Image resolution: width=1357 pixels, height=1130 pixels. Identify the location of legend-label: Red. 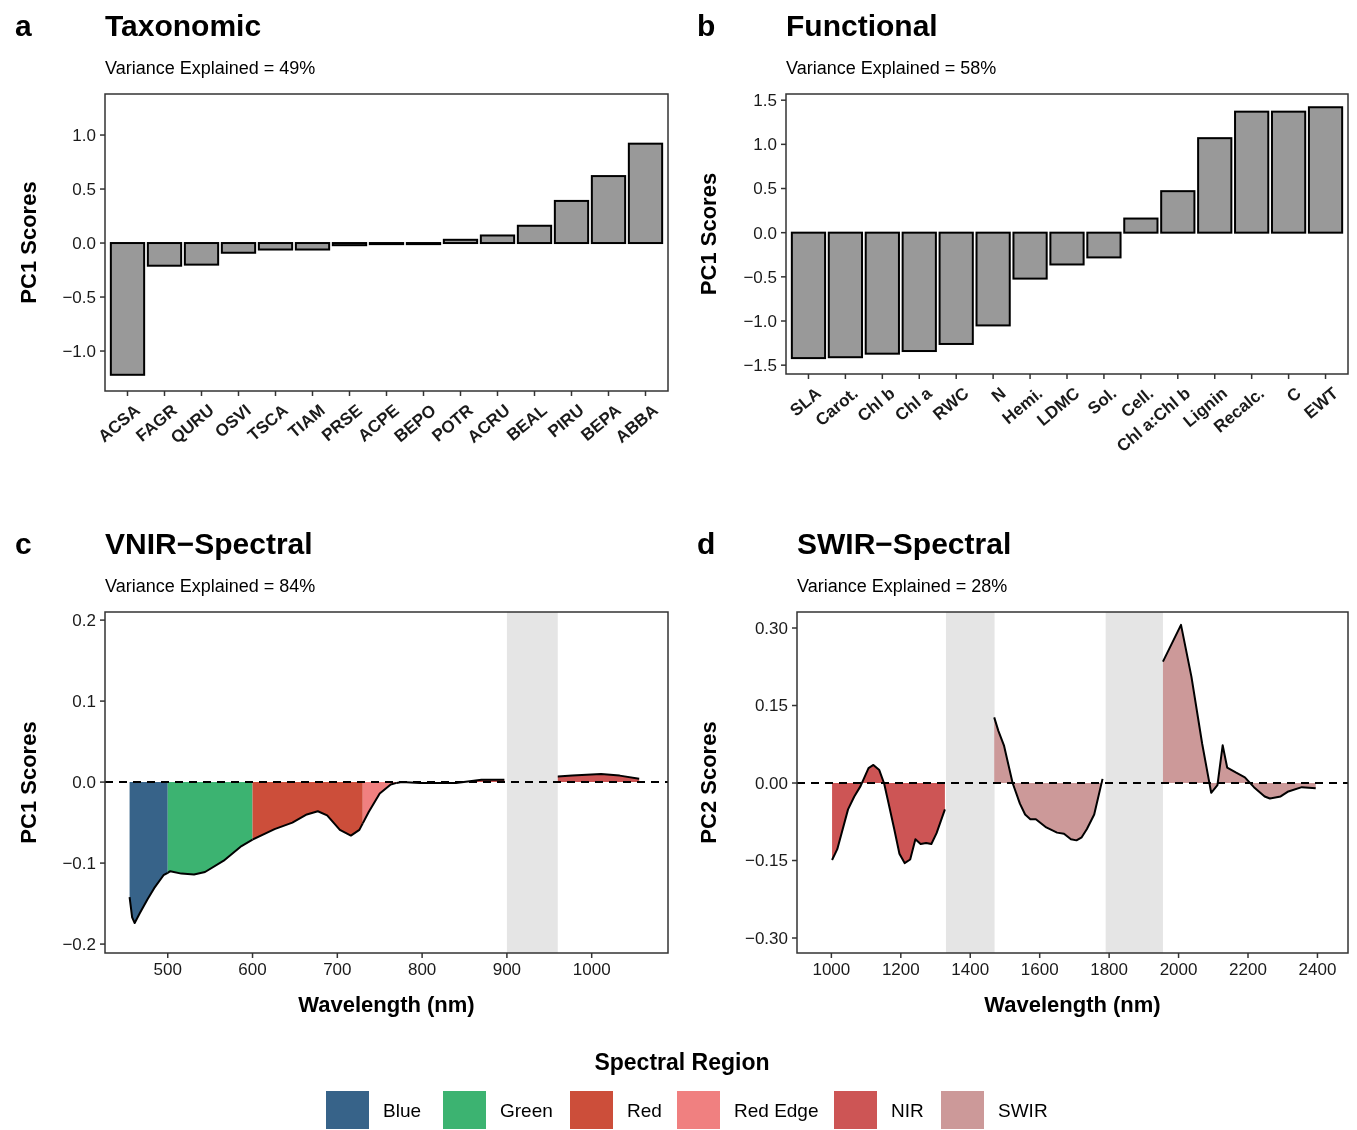
(644, 1110).